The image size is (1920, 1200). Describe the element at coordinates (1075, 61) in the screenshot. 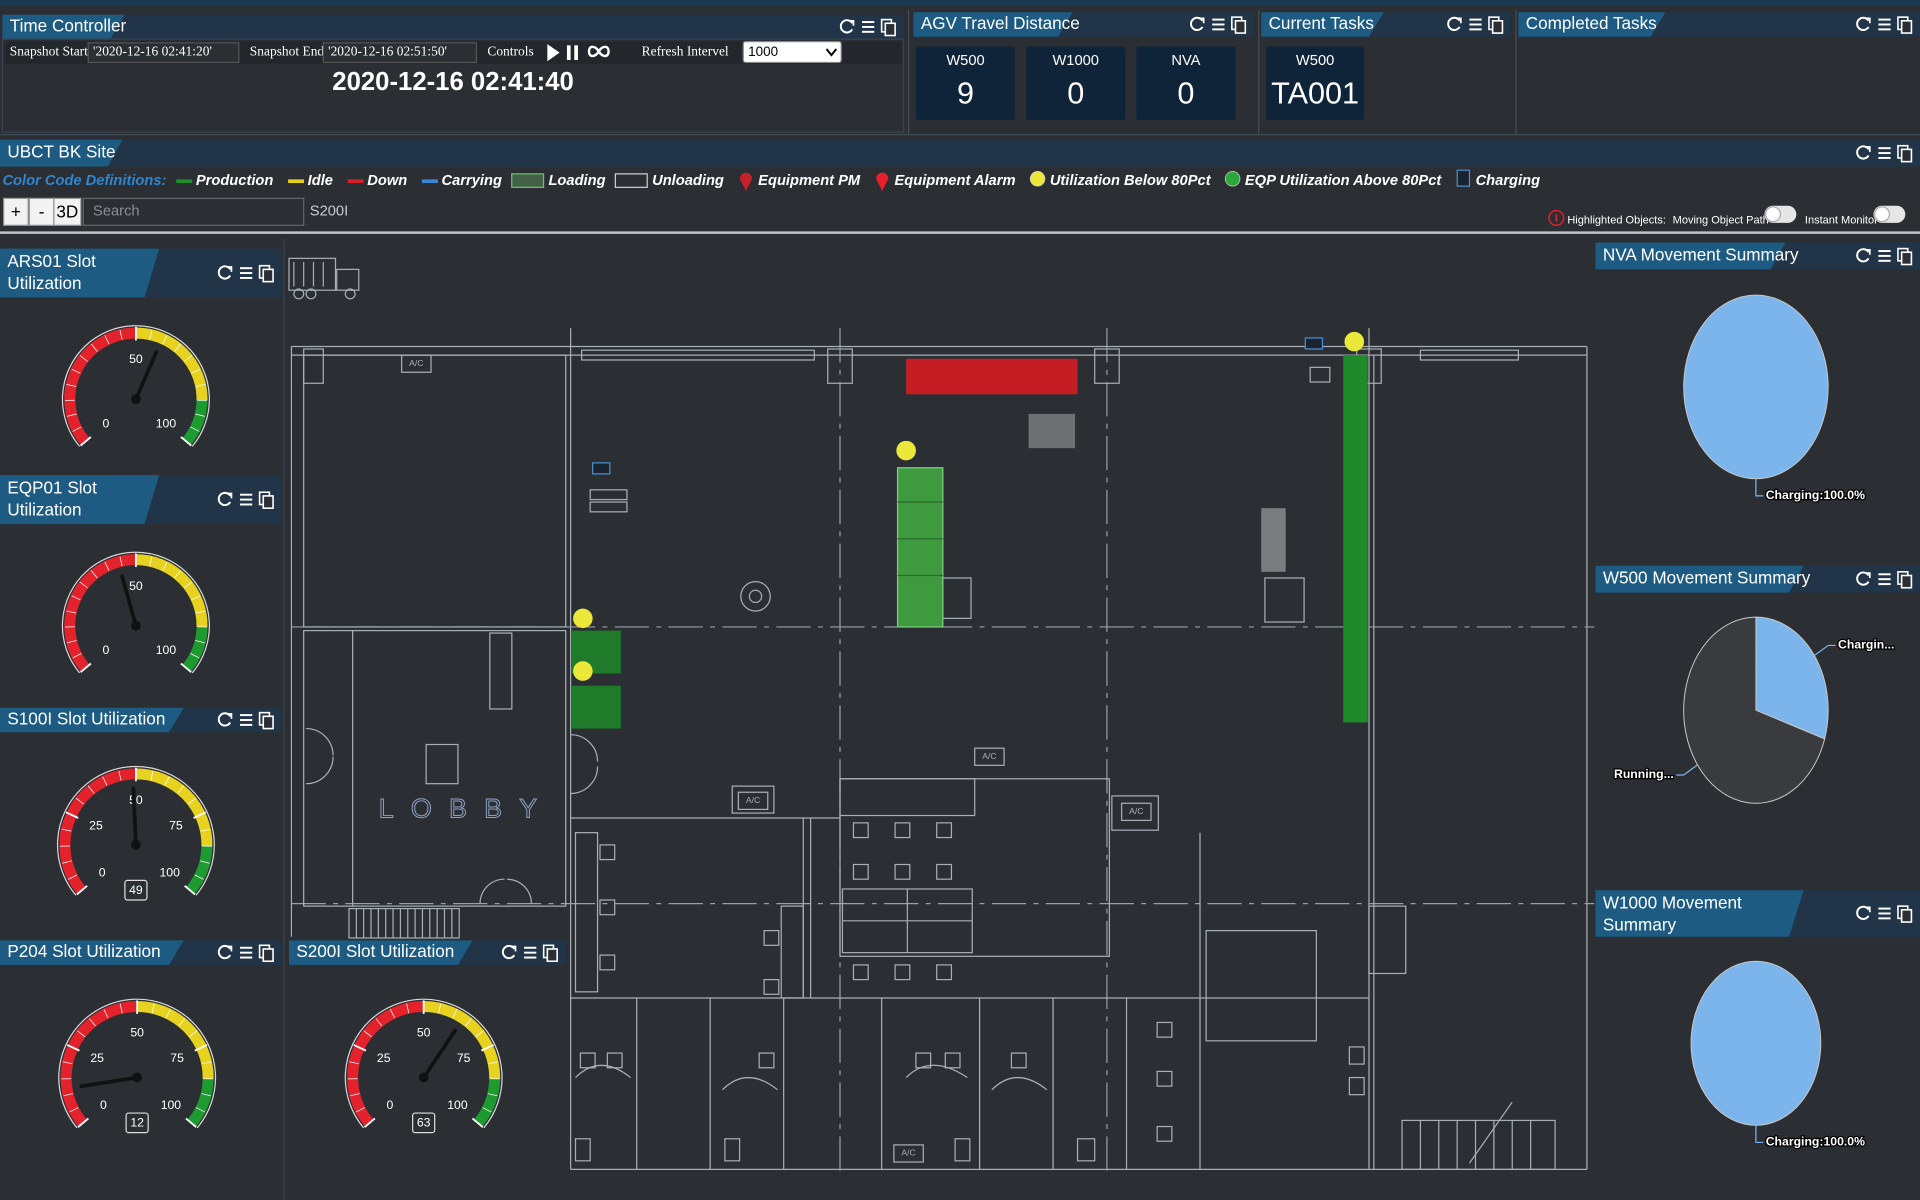

I see `agv-name: W1000` at that location.